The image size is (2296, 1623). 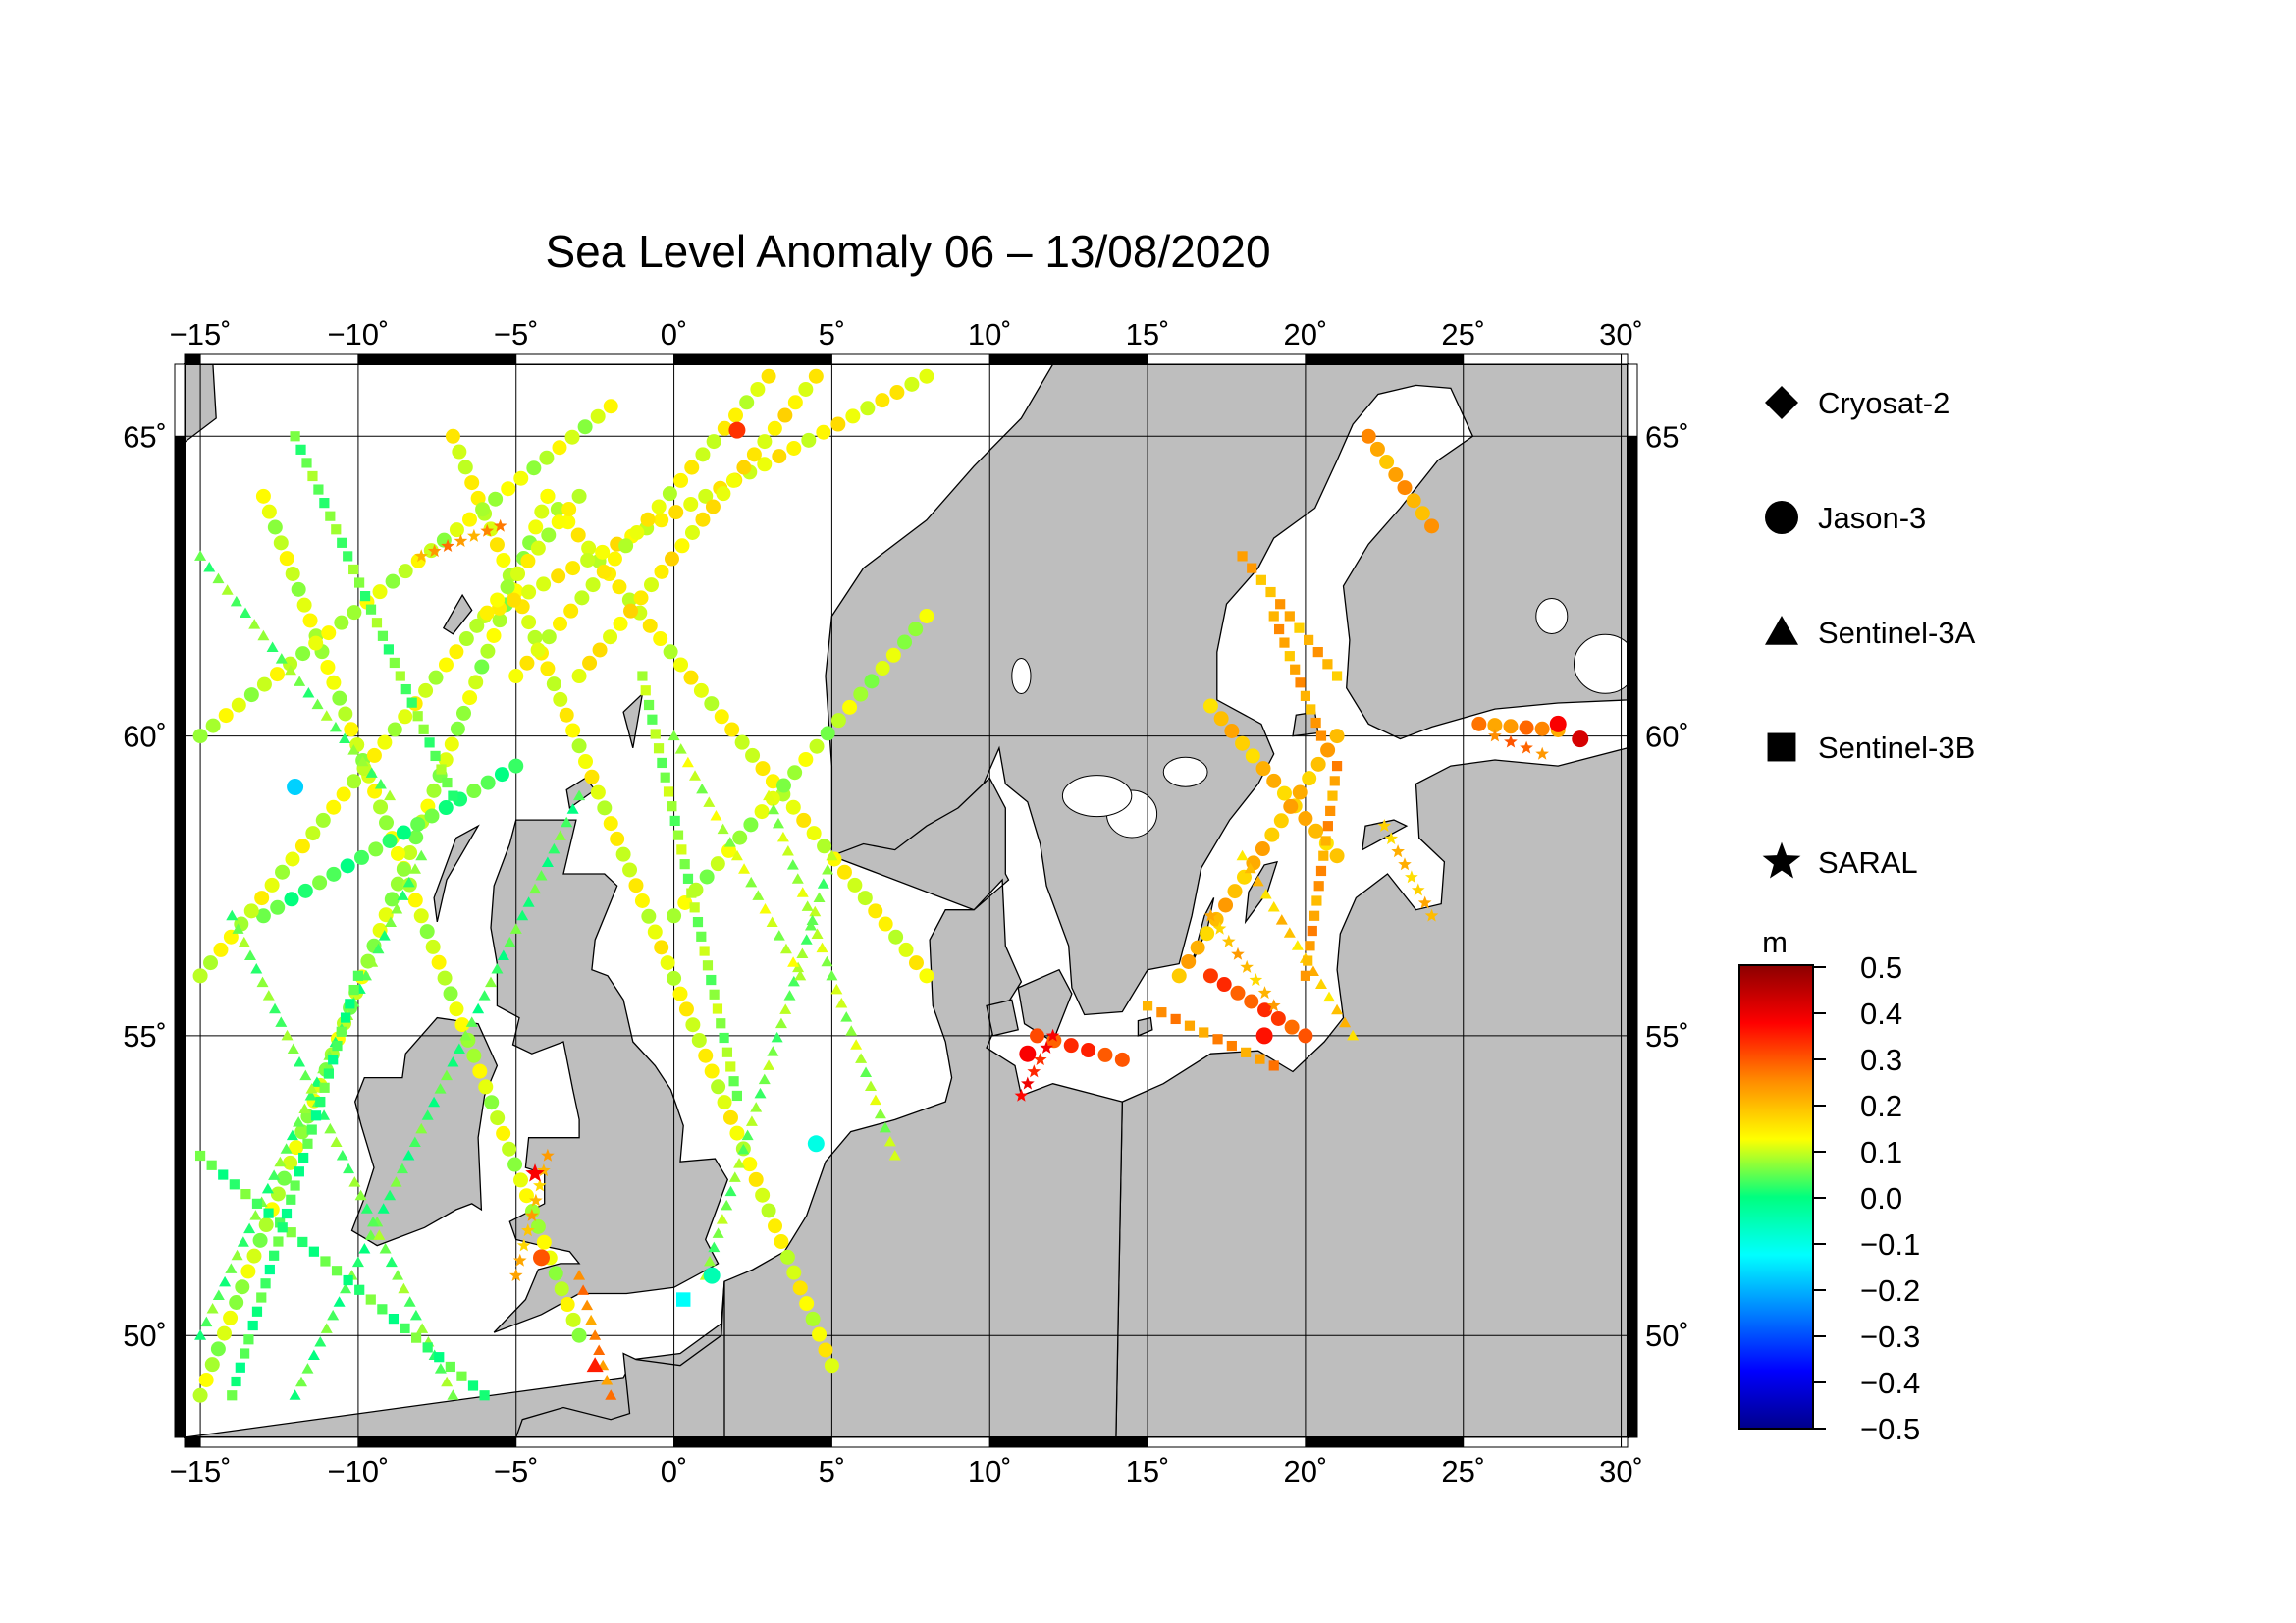 What do you see at coordinates (833, 1471) in the screenshot?
I see `lon-tick-label: 5˚` at bounding box center [833, 1471].